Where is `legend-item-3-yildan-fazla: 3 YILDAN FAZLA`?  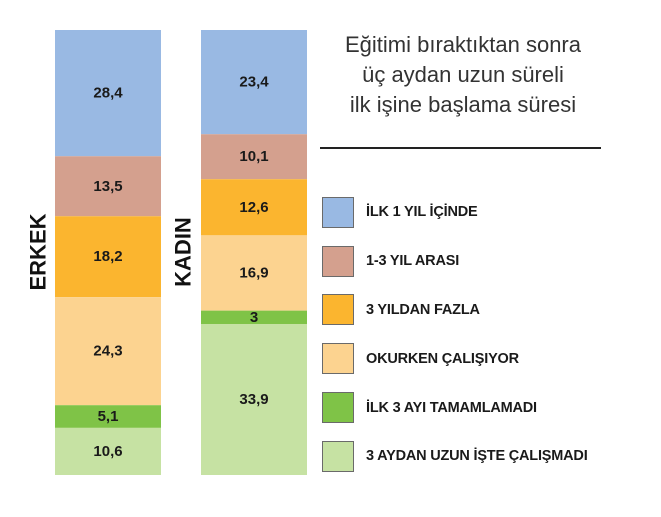 legend-item-3-yildan-fazla: 3 YILDAN FAZLA is located at coordinates (472, 310).